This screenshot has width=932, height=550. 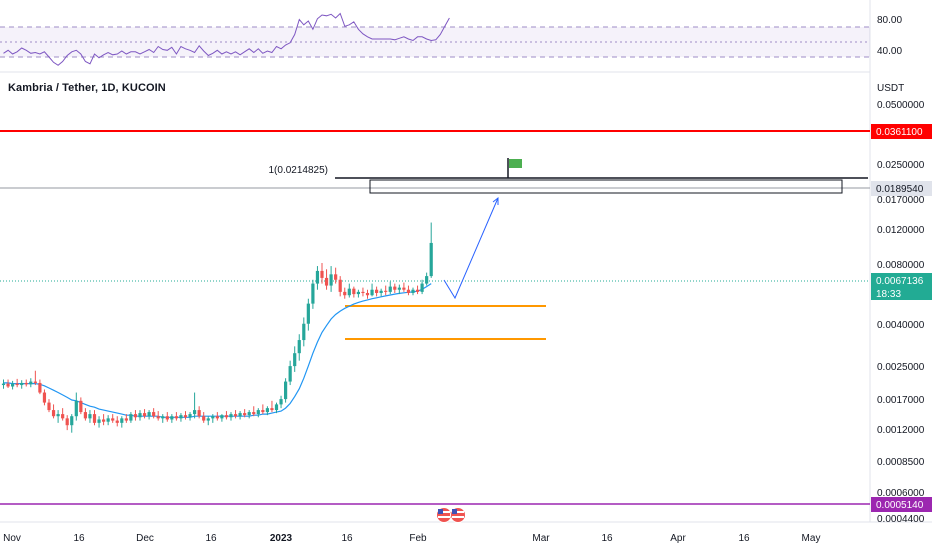 I want to click on projection-arrow, so click(x=471, y=248).